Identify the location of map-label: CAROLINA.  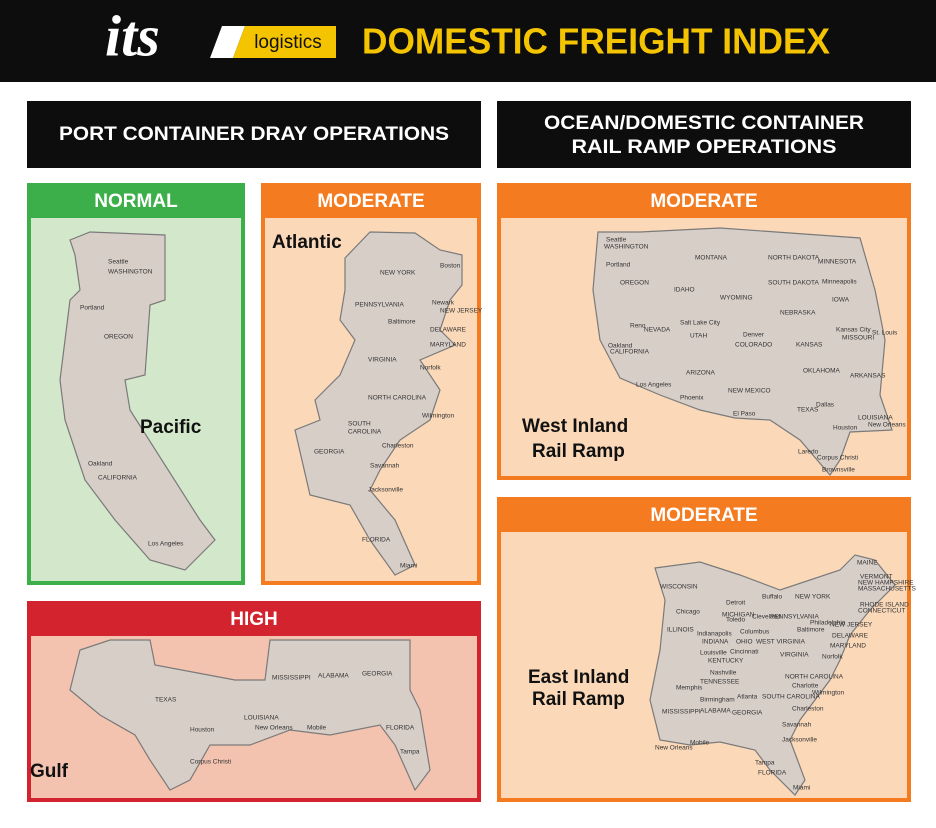
(365, 432).